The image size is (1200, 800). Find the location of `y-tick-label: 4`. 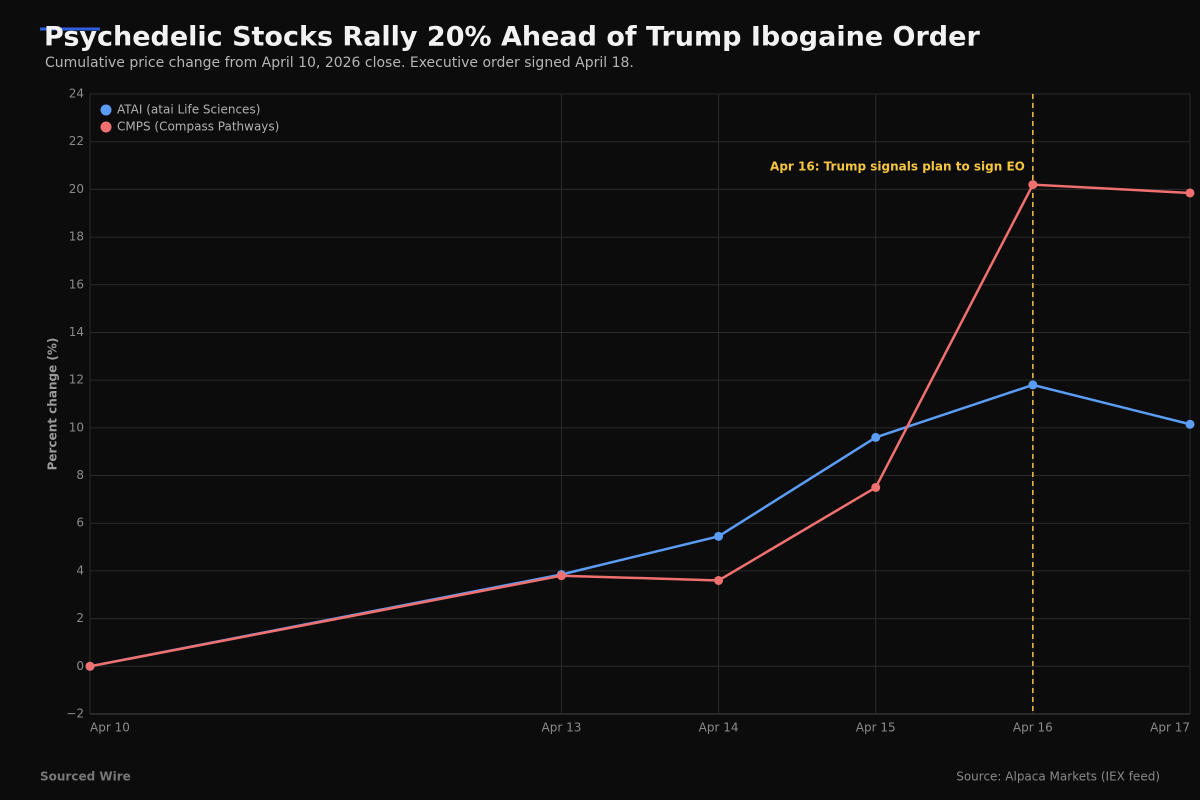

y-tick-label: 4 is located at coordinates (80, 570).